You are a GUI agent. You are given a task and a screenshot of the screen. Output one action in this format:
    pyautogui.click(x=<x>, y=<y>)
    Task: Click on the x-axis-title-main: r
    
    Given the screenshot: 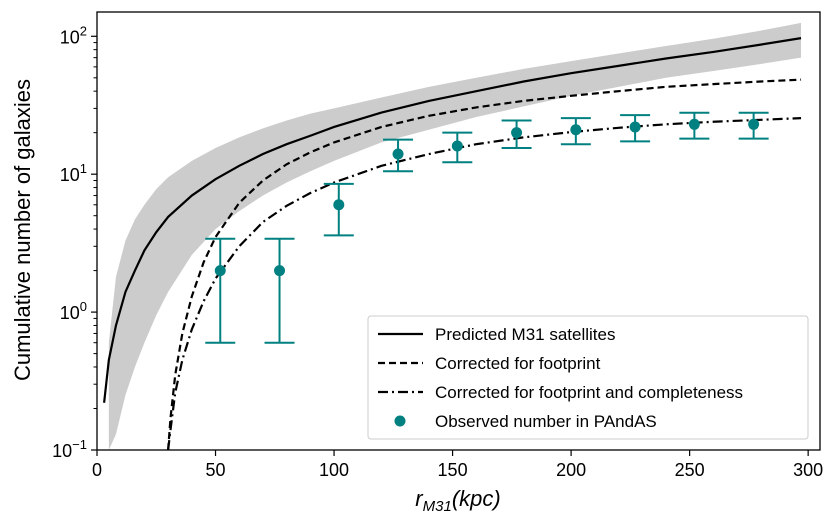 What is the action you would take?
    pyautogui.click(x=419, y=498)
    